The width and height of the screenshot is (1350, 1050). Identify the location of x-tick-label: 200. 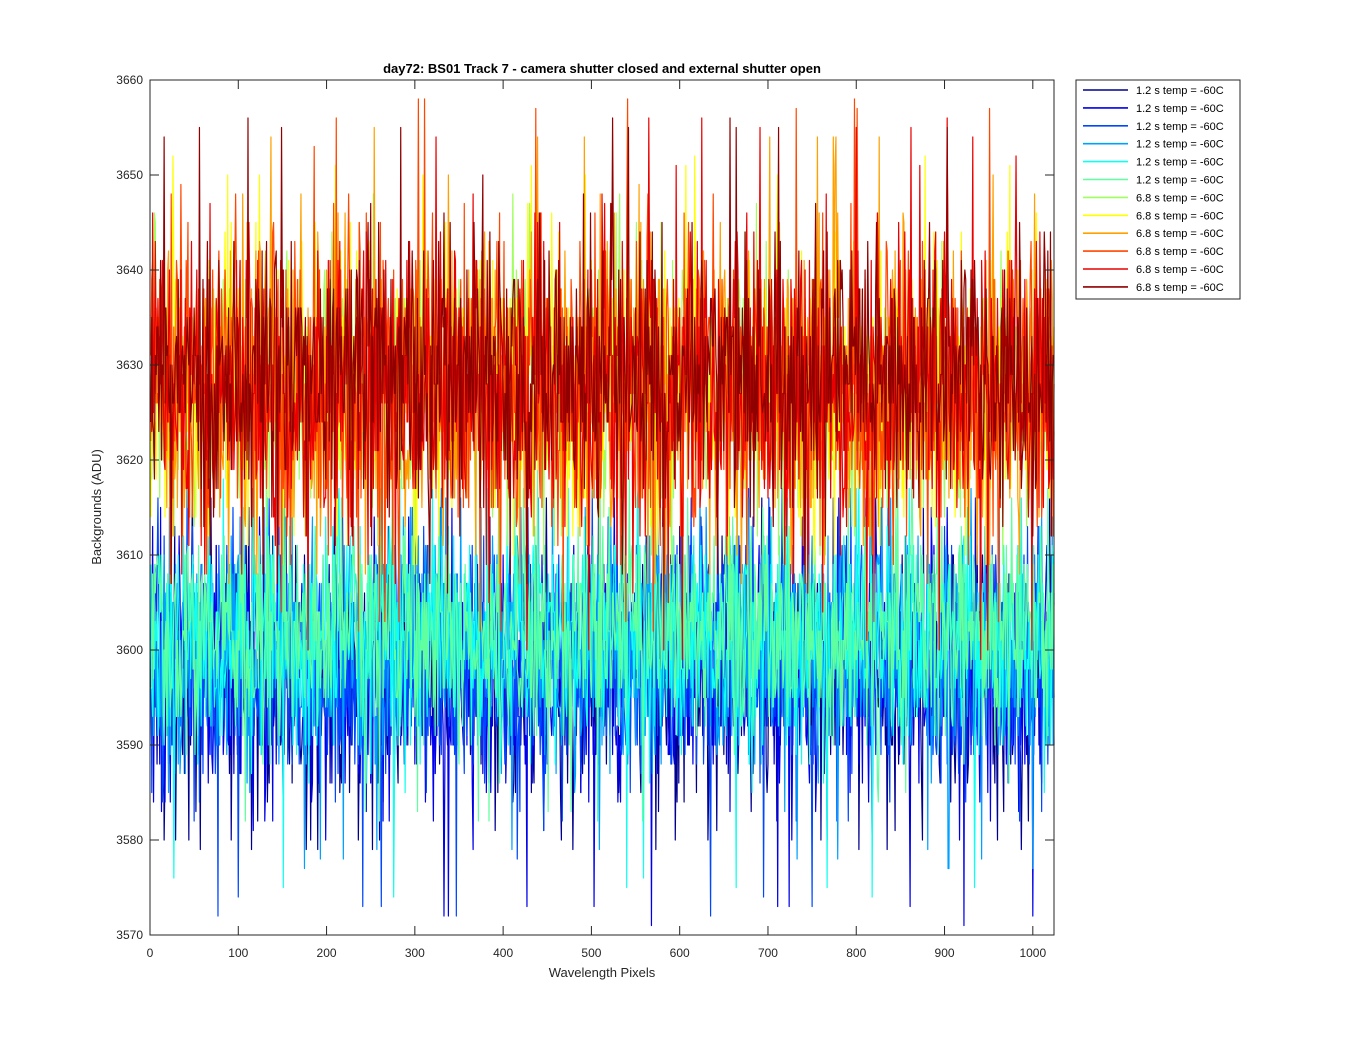
(327, 953).